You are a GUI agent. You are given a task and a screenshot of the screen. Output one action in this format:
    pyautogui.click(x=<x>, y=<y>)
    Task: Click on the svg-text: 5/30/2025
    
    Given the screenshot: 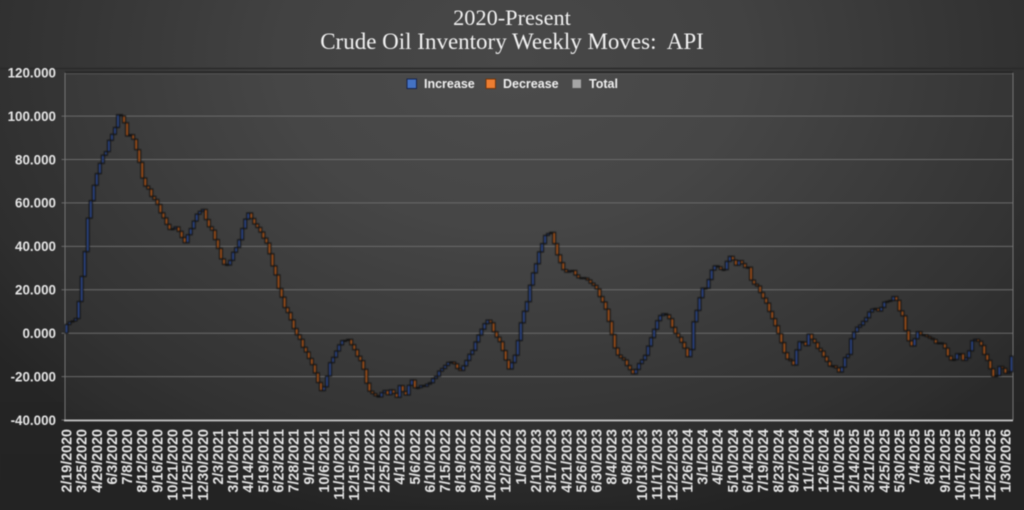 What is the action you would take?
    pyautogui.click(x=900, y=461)
    